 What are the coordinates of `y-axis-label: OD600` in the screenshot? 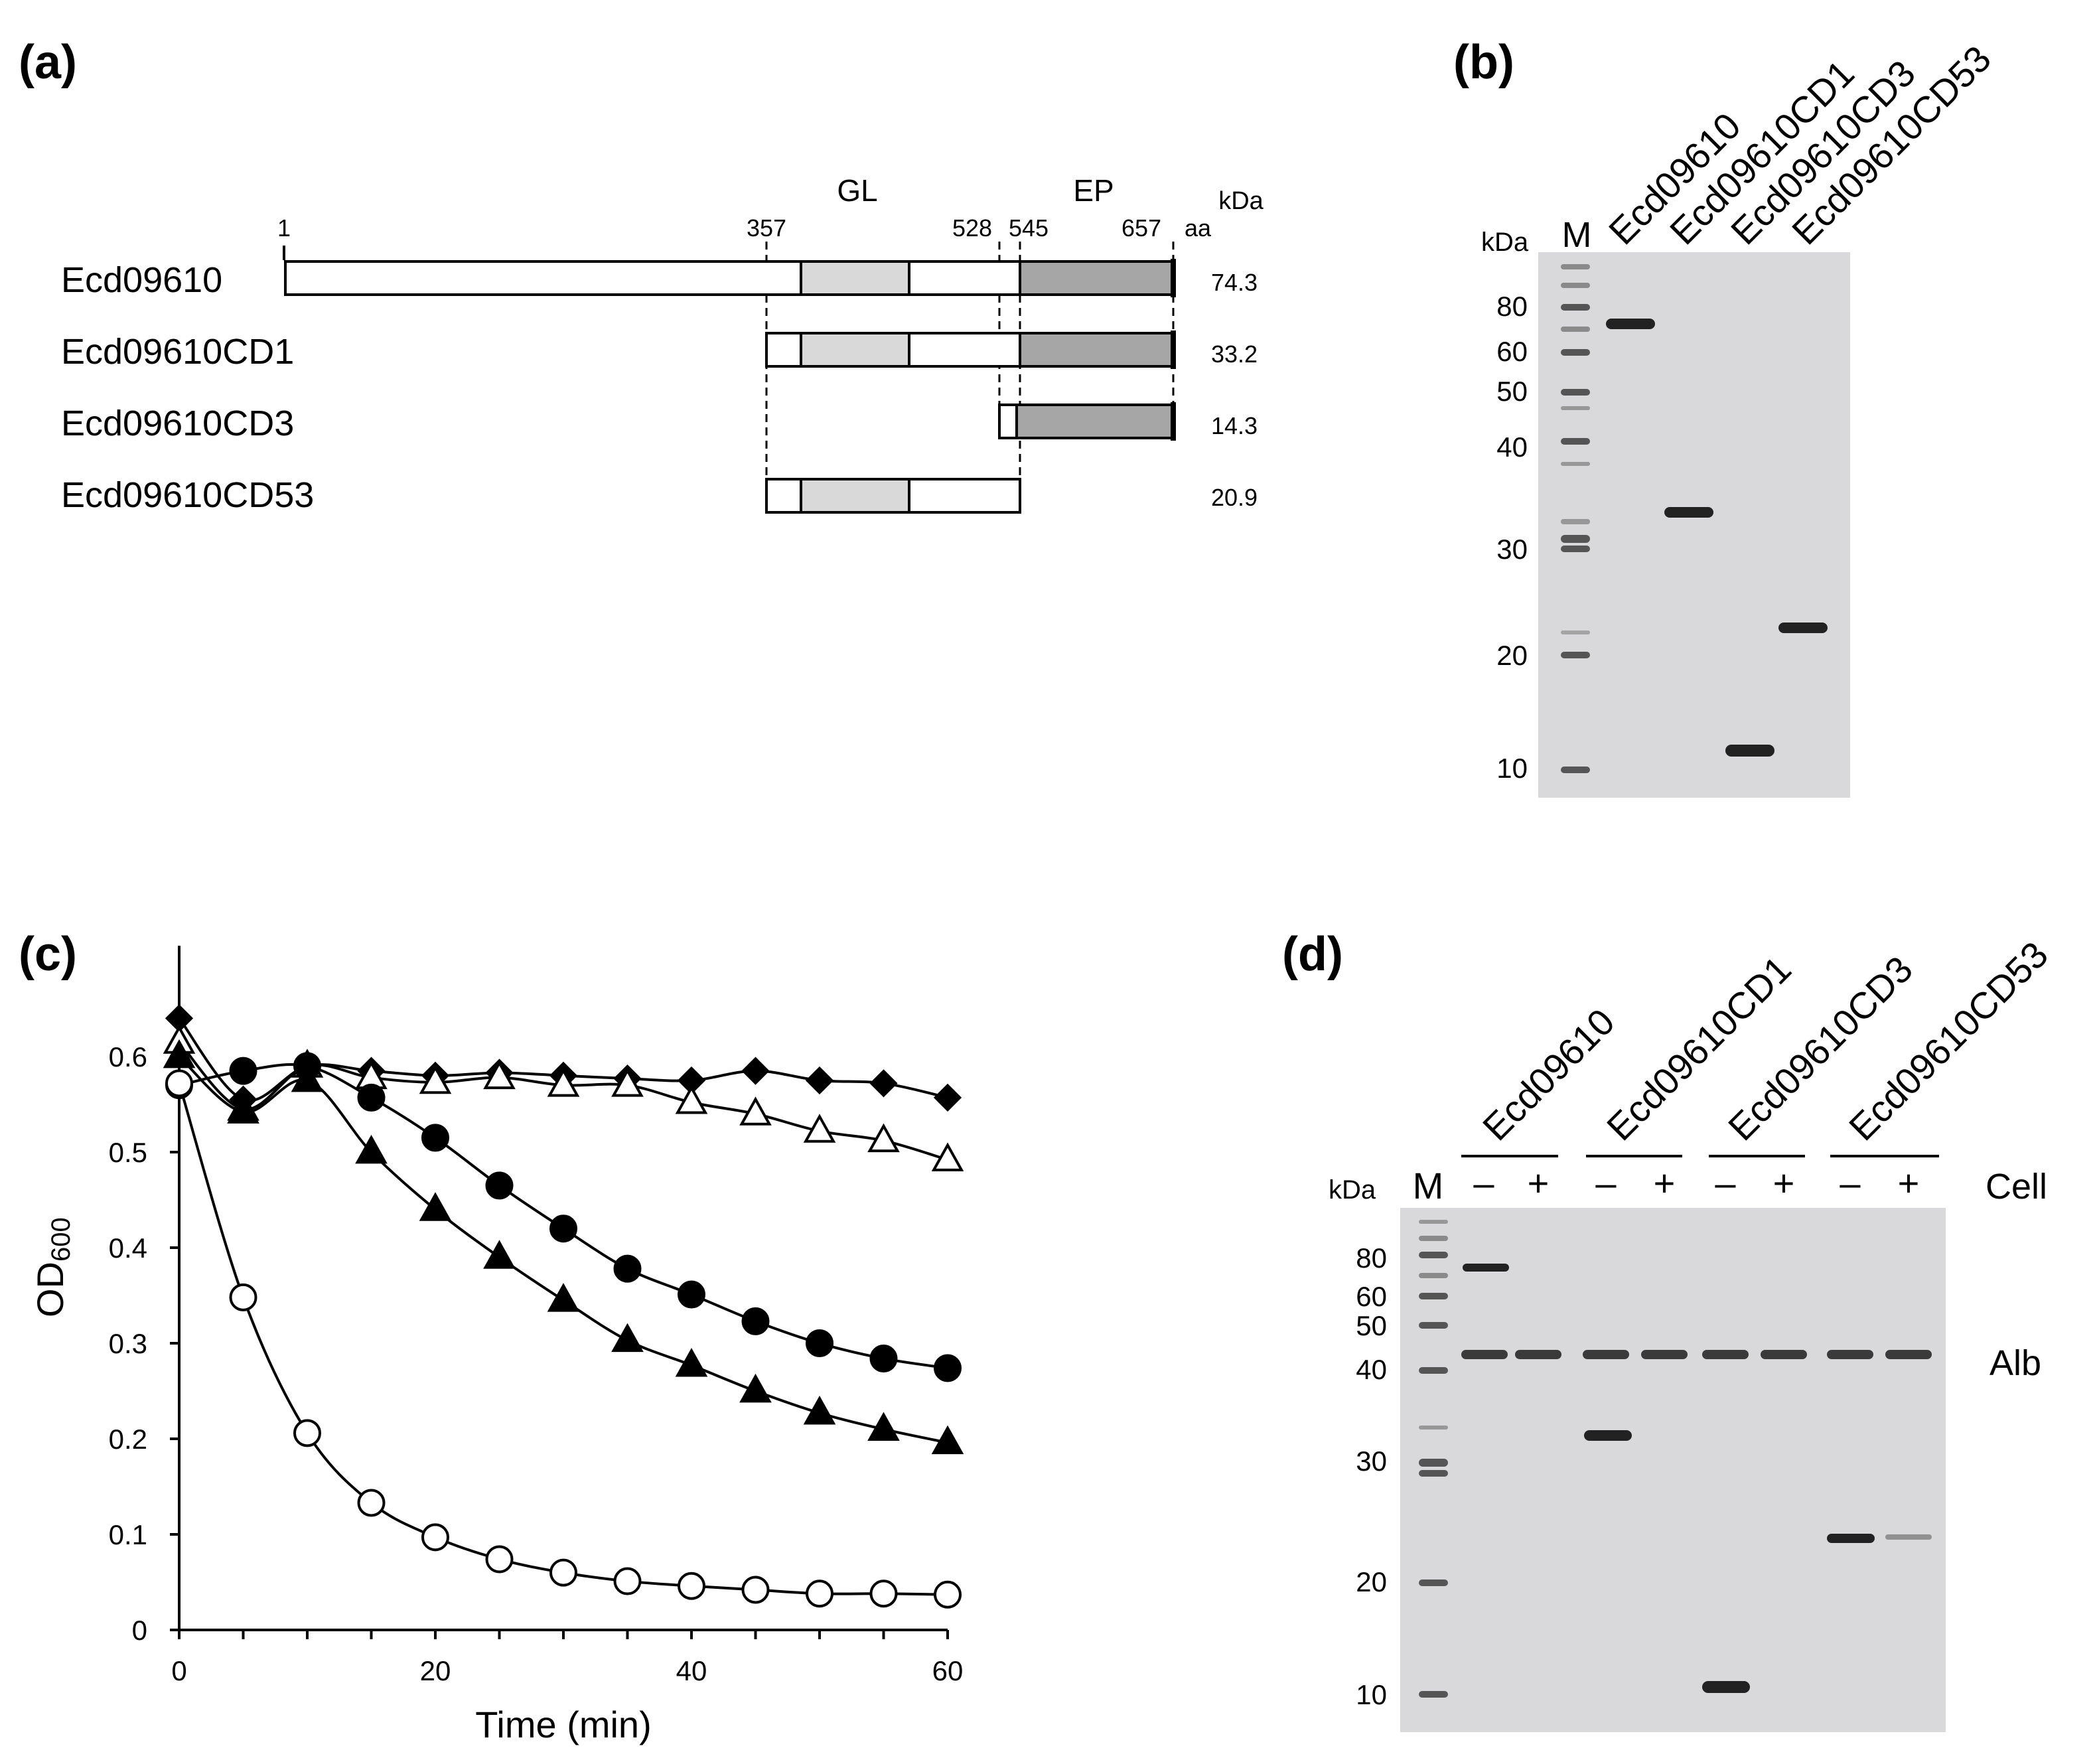 It's located at (52, 1267).